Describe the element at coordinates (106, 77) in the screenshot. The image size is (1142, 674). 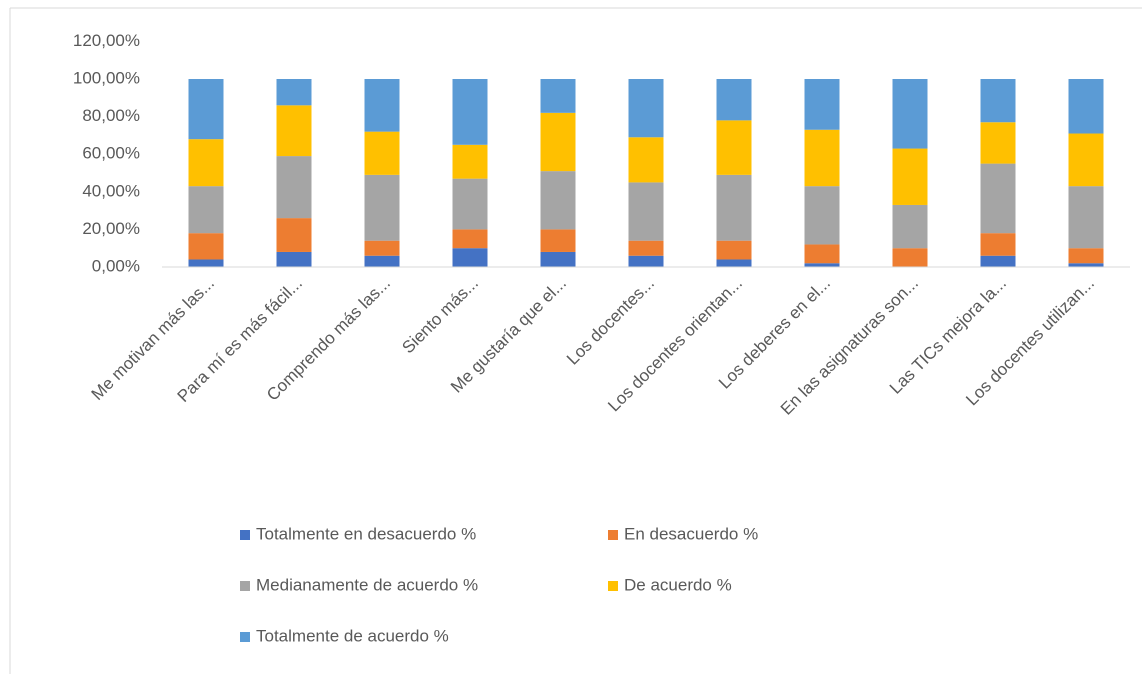
I see `y-tick-label: 100,00%` at that location.